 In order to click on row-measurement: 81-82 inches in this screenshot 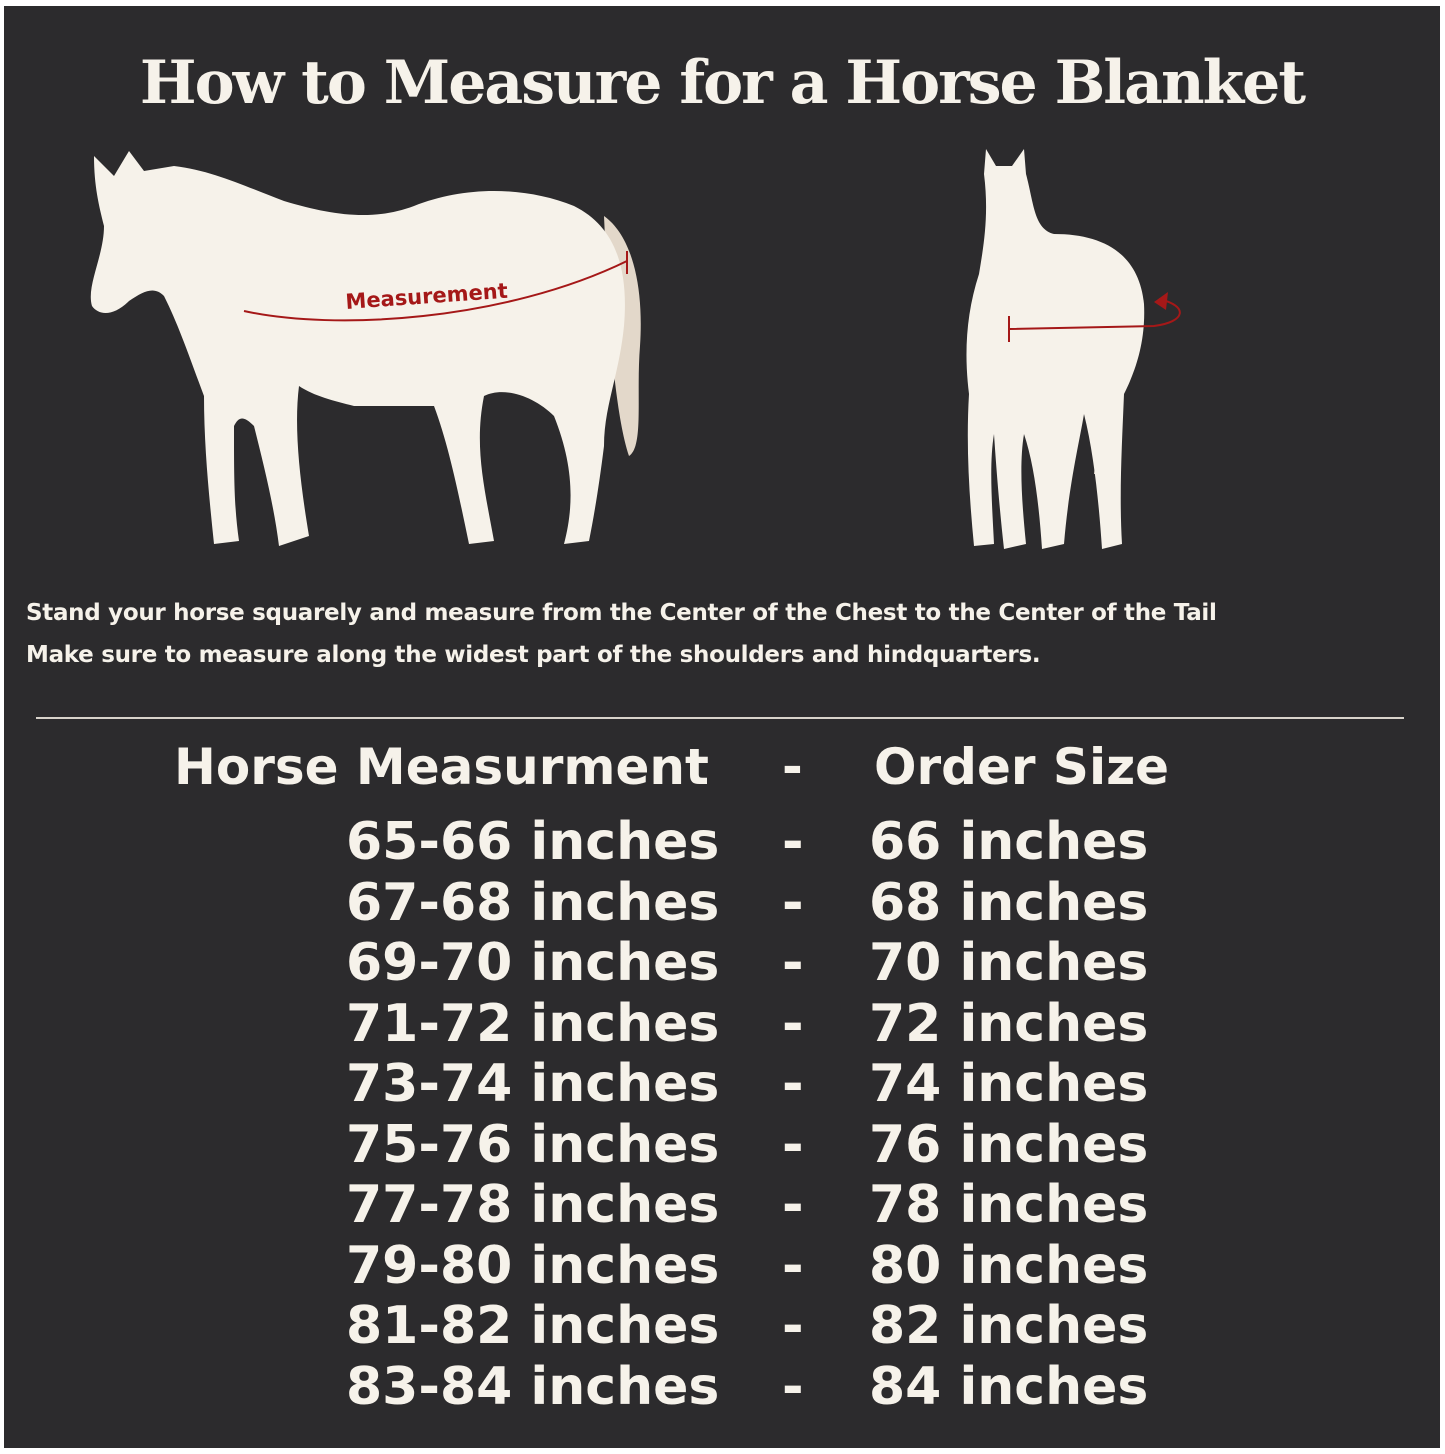, I will do `click(533, 1326)`.